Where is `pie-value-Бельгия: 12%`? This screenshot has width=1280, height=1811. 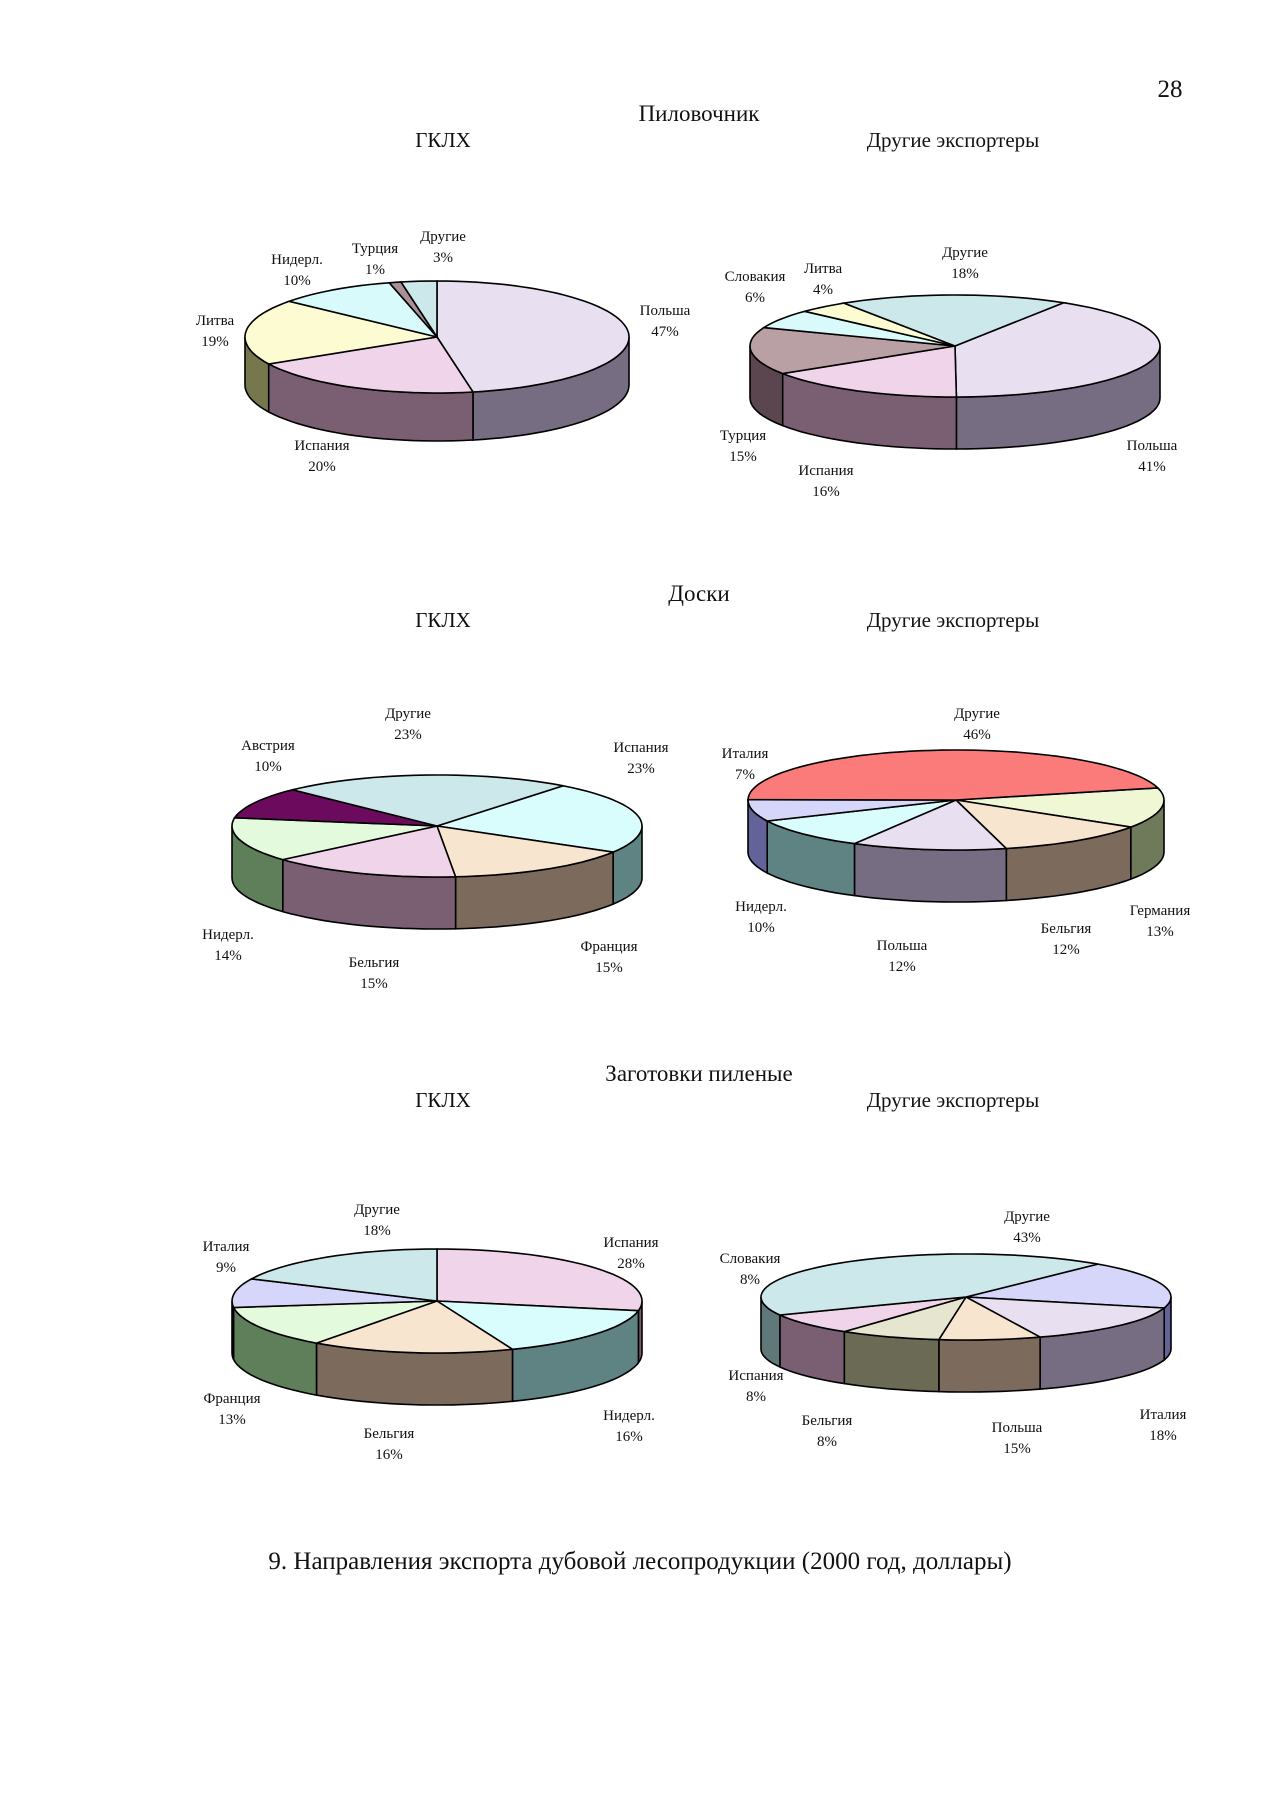
pie-value-Бельгия: 12% is located at coordinates (1066, 950).